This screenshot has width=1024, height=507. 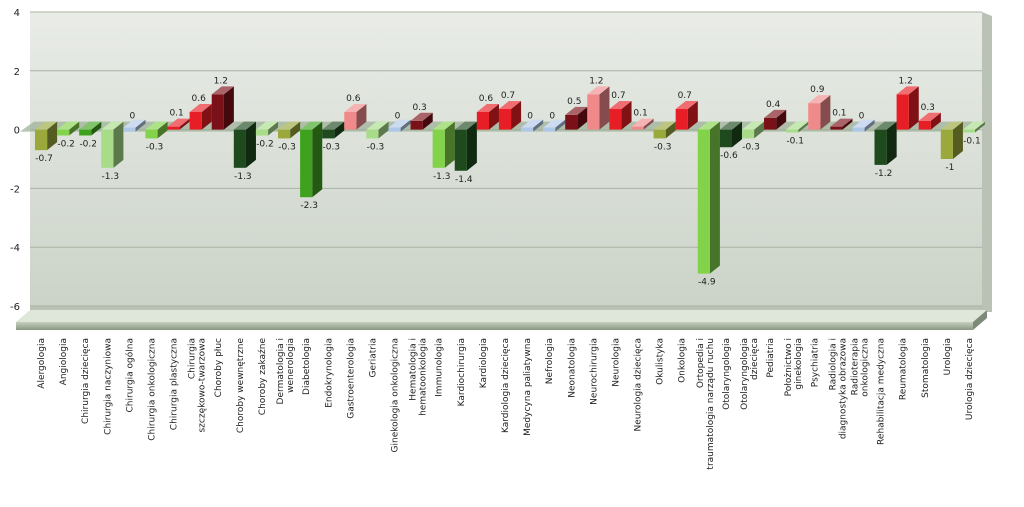 What do you see at coordinates (396, 395) in the screenshot?
I see `x-category-label: Ginekologia onkologiczna` at bounding box center [396, 395].